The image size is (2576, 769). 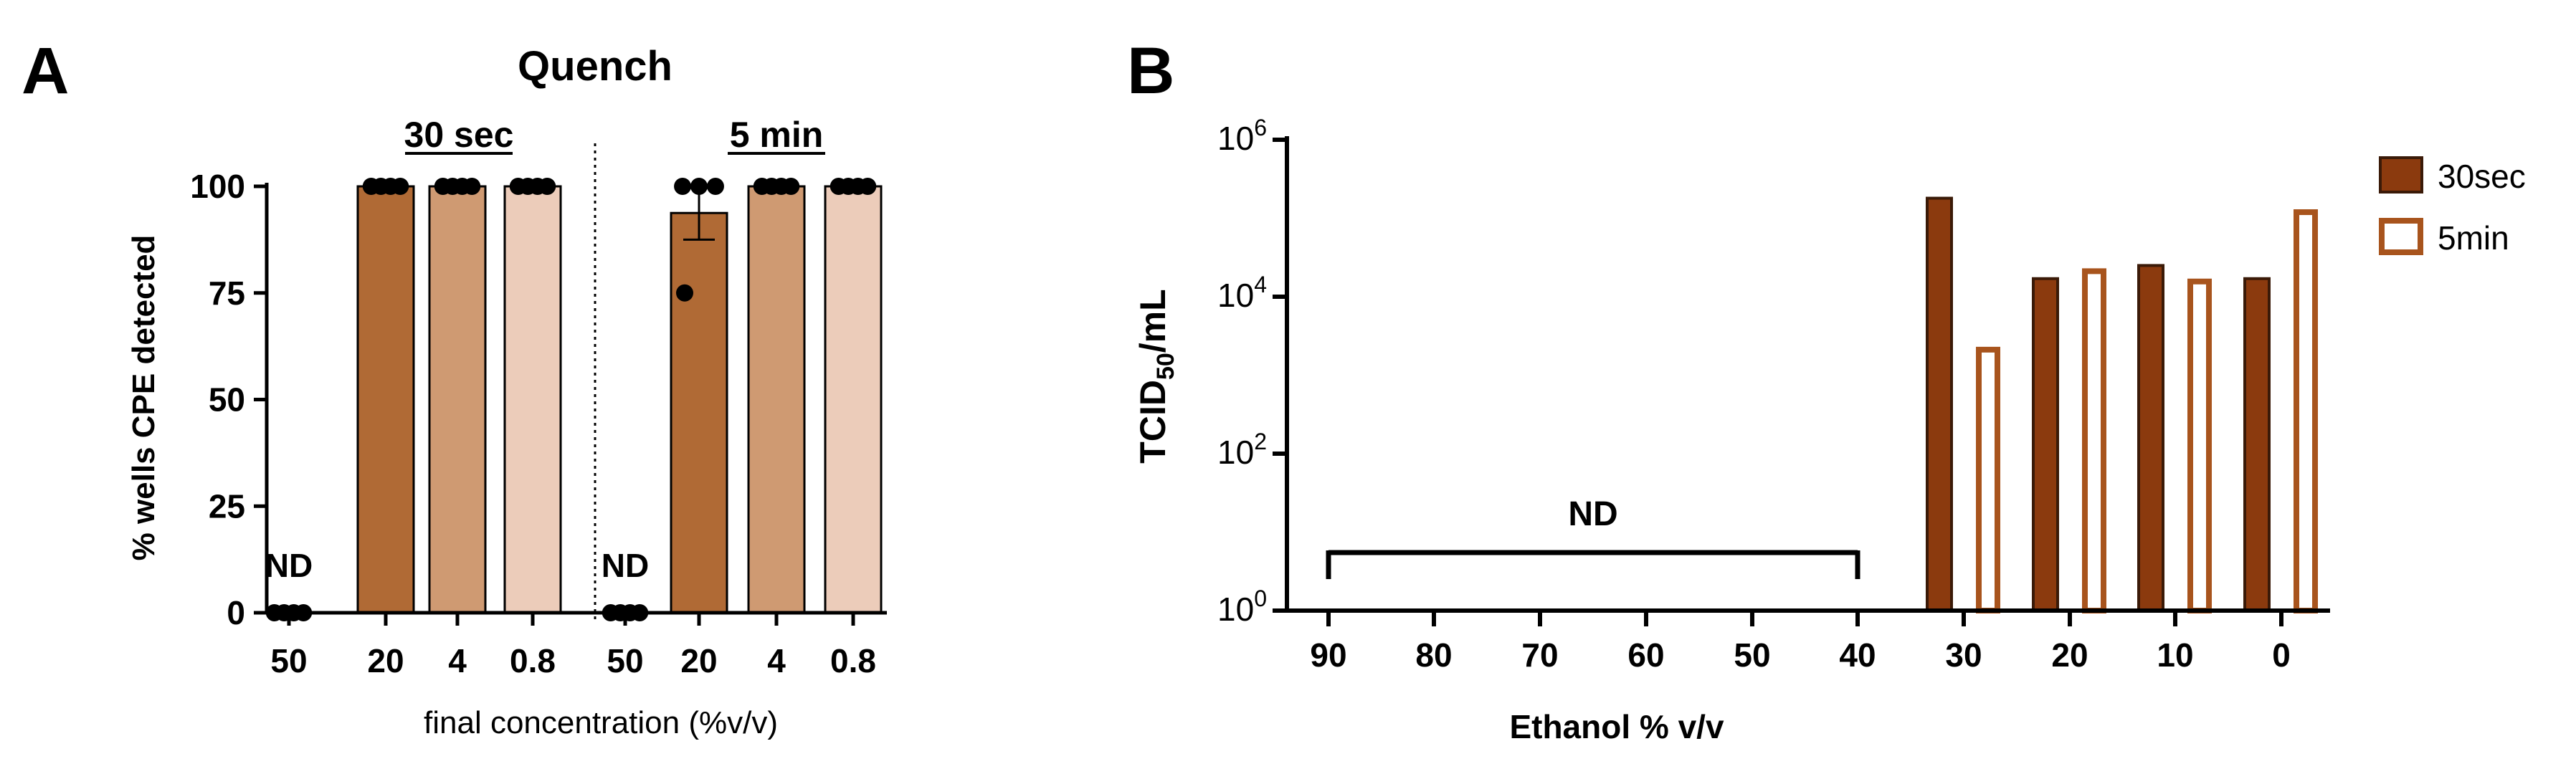 What do you see at coordinates (385, 660) in the screenshot?
I see `x-tick-label-1: 20` at bounding box center [385, 660].